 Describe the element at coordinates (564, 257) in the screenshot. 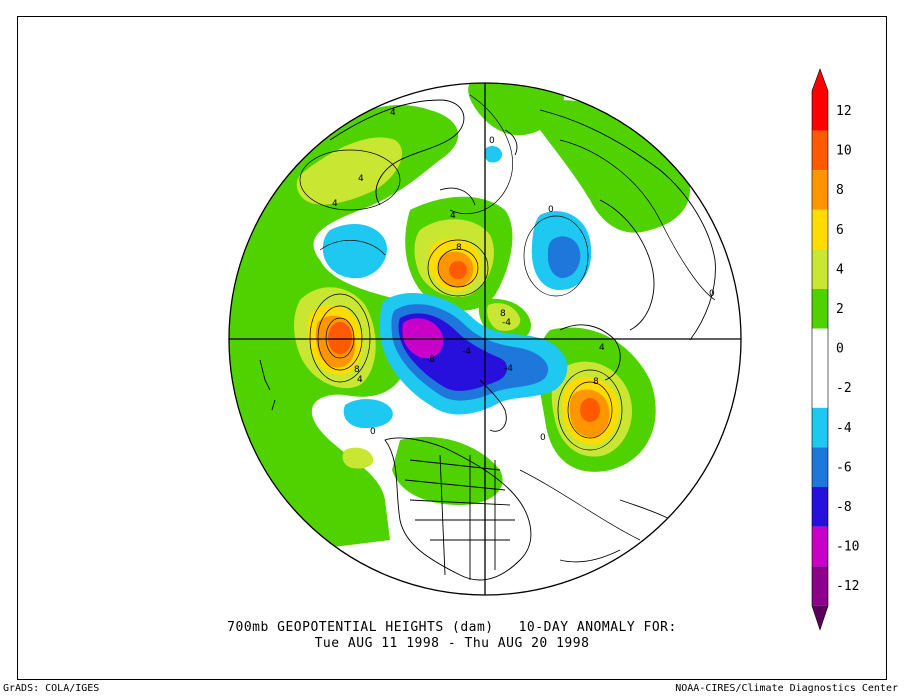

I see `anomaly-minus4-siberia` at that location.